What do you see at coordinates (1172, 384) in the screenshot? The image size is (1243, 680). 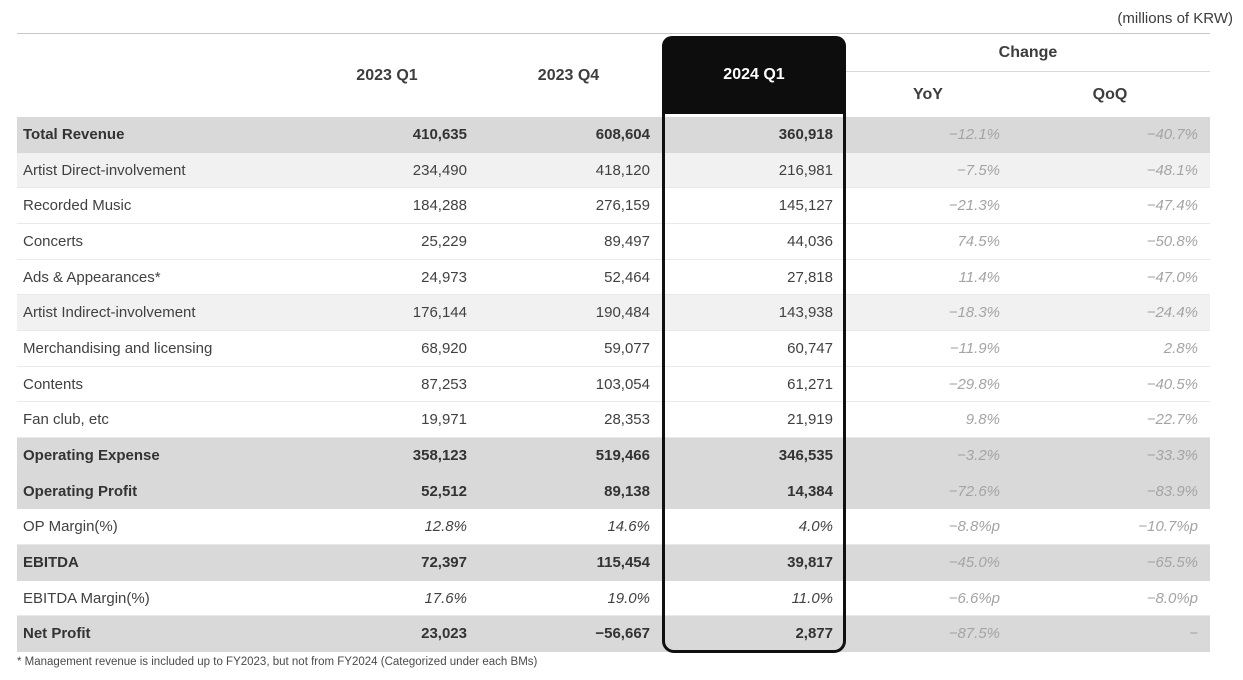 I see `cell-qoq: −40.5%` at bounding box center [1172, 384].